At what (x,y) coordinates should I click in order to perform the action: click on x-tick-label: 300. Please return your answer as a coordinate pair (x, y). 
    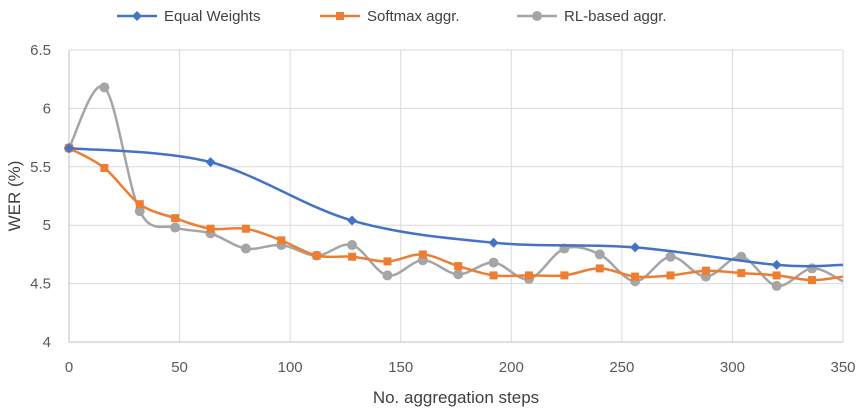
    Looking at the image, I should click on (732, 367).